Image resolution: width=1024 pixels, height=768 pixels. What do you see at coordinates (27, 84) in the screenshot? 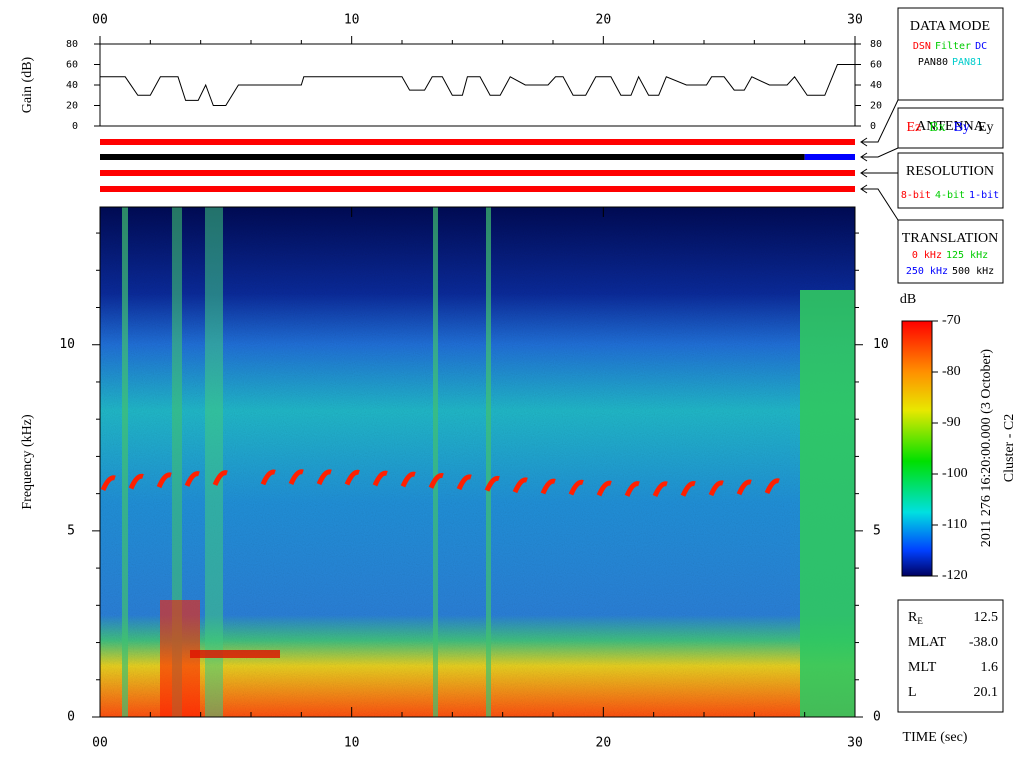
I see `gain-axis-label: Gain (dB)` at bounding box center [27, 84].